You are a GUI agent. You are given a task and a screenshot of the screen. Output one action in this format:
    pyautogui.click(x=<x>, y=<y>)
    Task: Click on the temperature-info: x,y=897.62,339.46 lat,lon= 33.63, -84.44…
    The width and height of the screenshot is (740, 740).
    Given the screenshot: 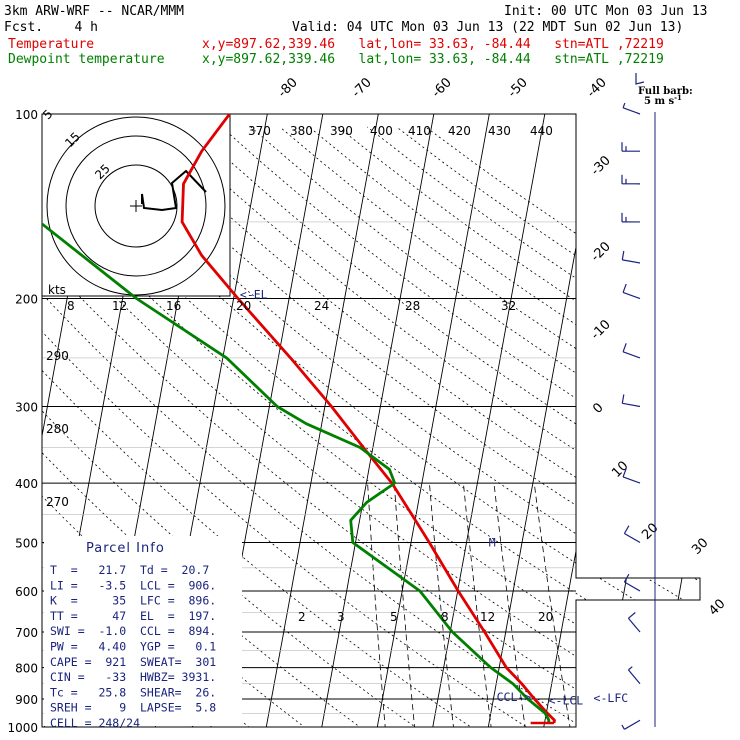 What is the action you would take?
    pyautogui.click(x=433, y=44)
    